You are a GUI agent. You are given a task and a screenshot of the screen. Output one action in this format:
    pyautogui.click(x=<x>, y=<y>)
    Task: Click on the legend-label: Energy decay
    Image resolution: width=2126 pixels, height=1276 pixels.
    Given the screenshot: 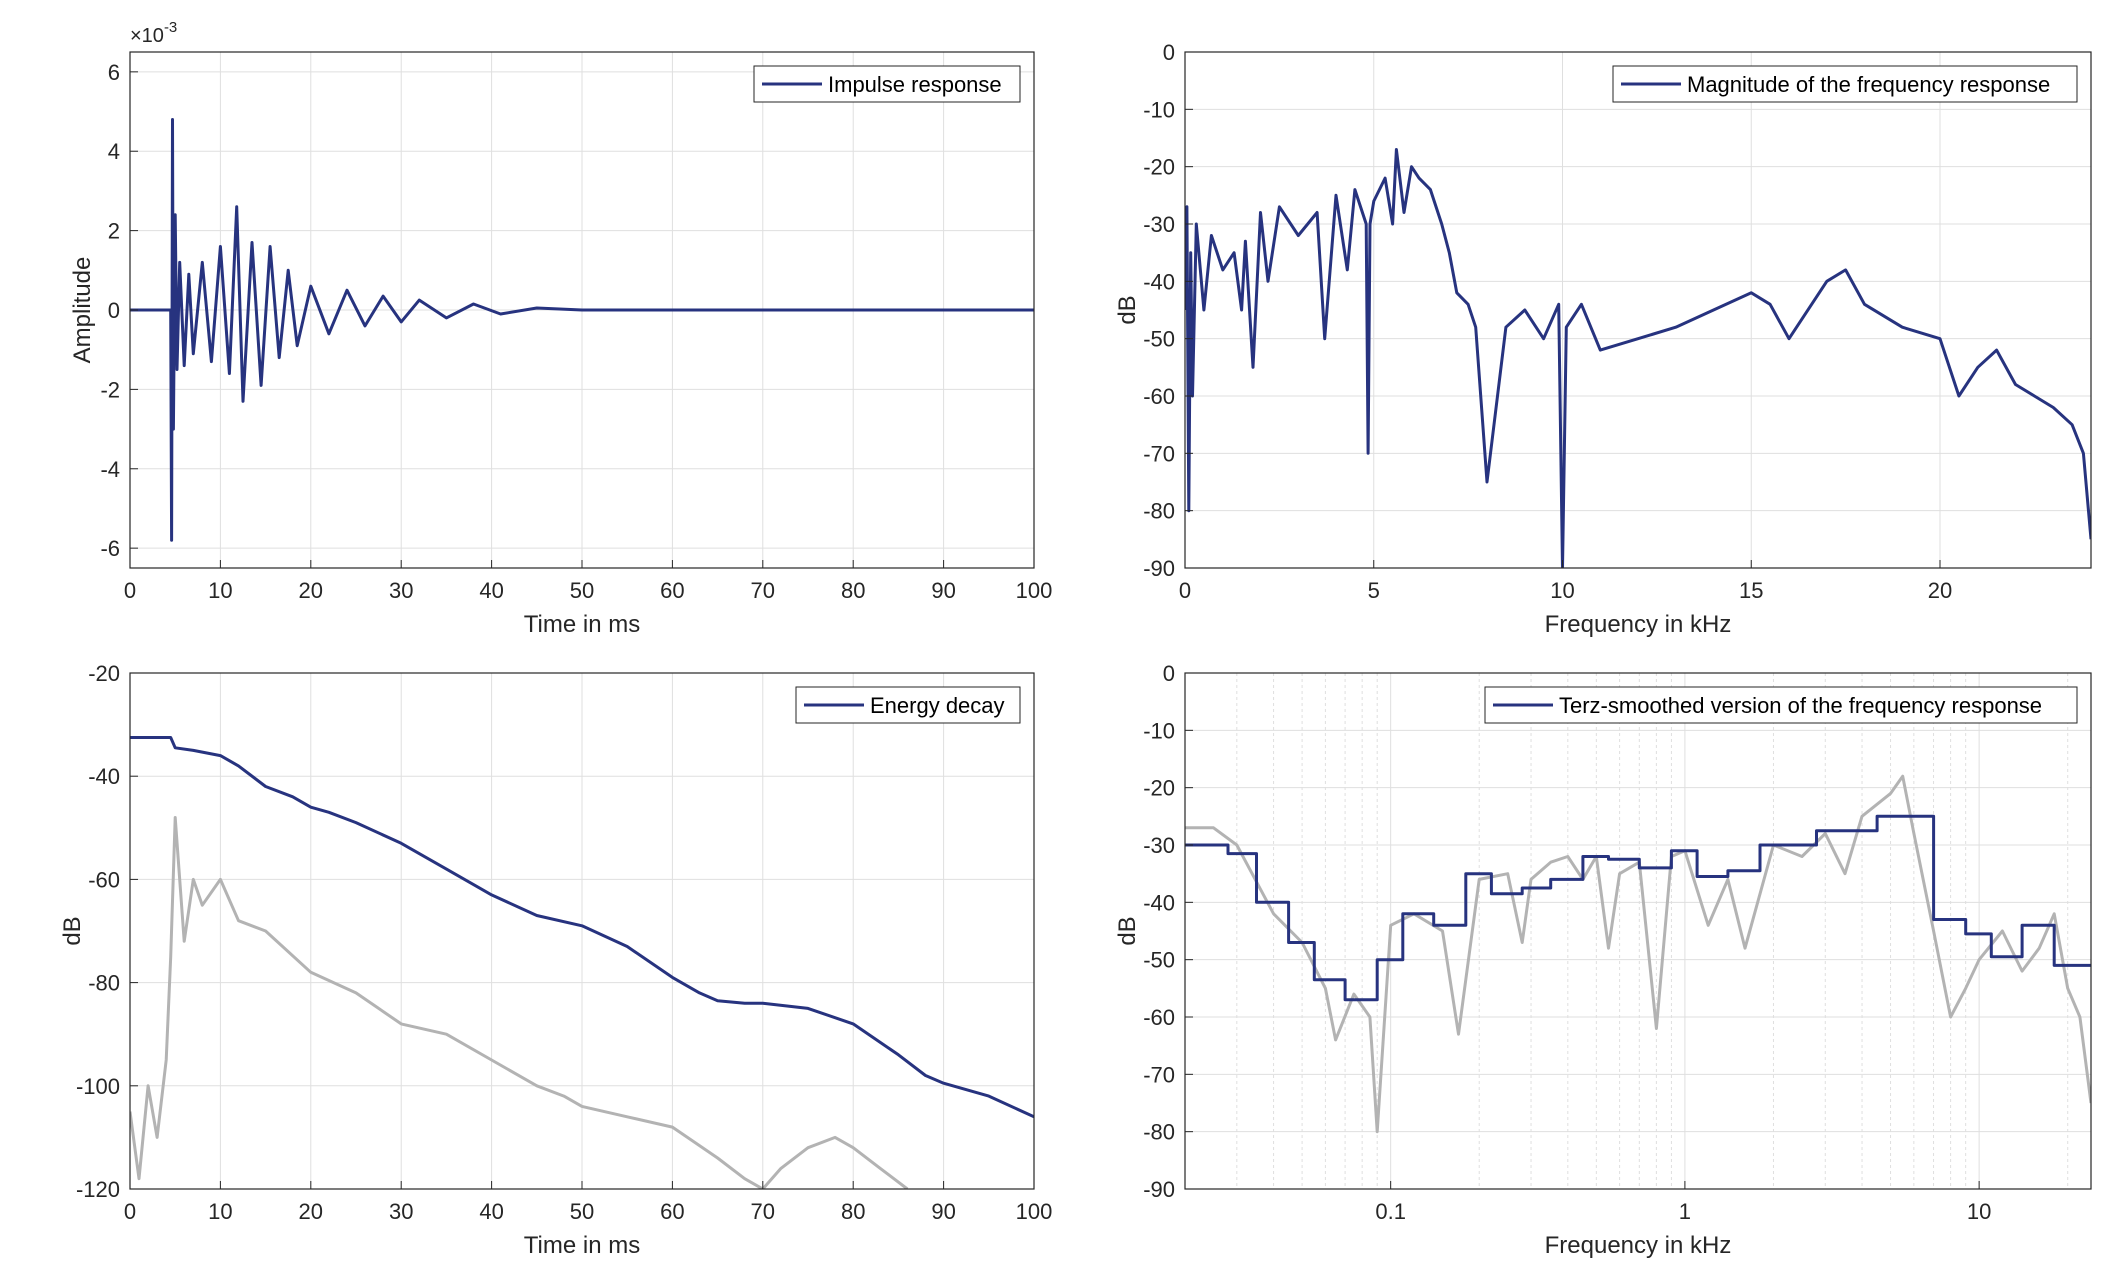 What is the action you would take?
    pyautogui.click(x=937, y=705)
    